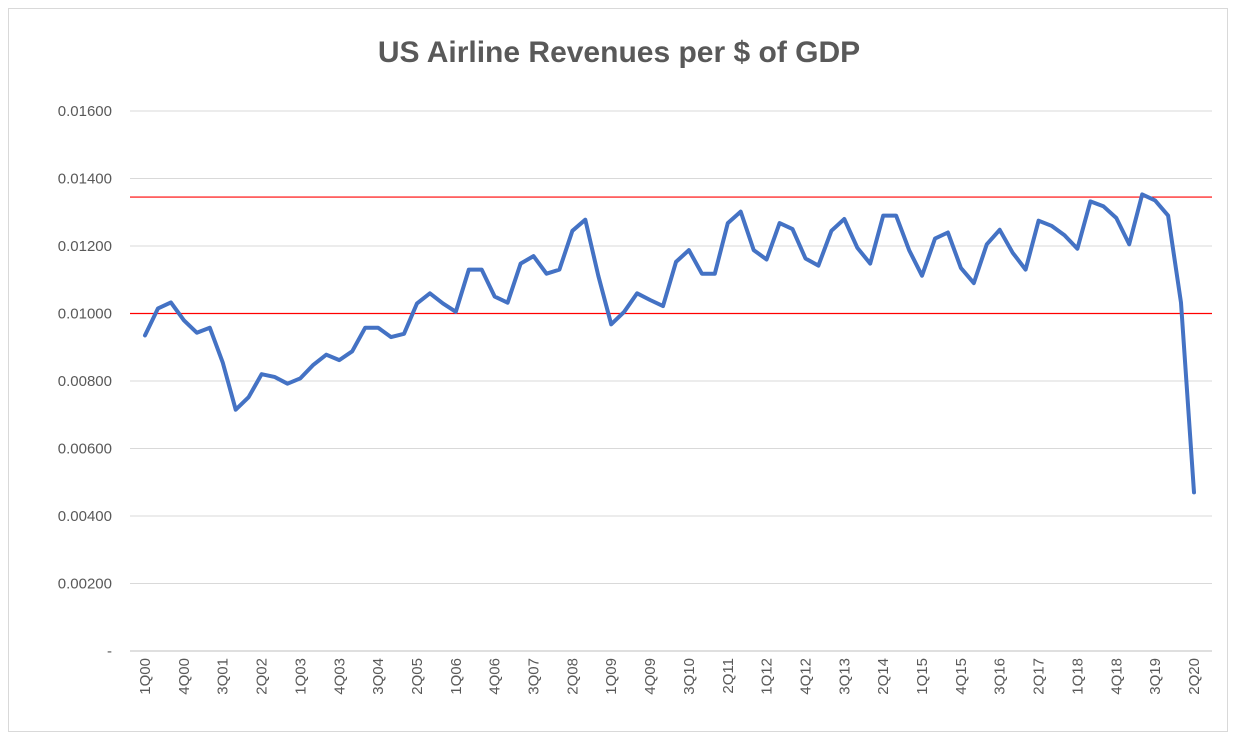 The height and width of the screenshot is (742, 1238). Describe the element at coordinates (339, 676) in the screenshot. I see `x-tick-label: 4Q03` at that location.